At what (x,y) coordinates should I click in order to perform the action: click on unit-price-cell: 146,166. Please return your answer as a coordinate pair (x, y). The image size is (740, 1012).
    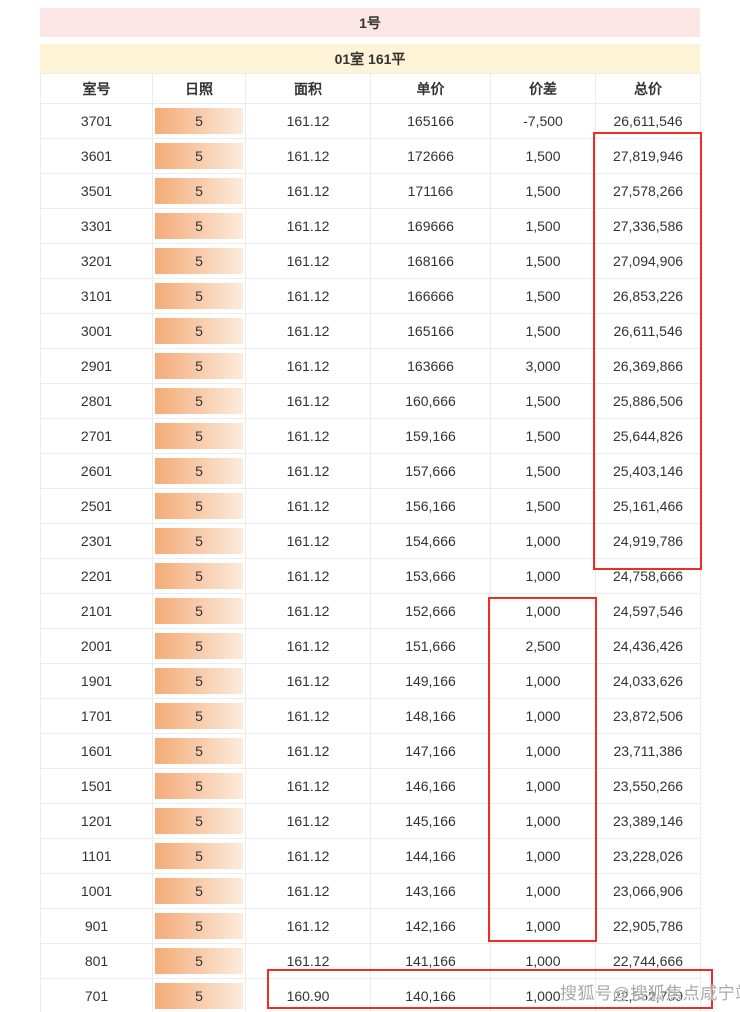
    Looking at the image, I should click on (430, 786).